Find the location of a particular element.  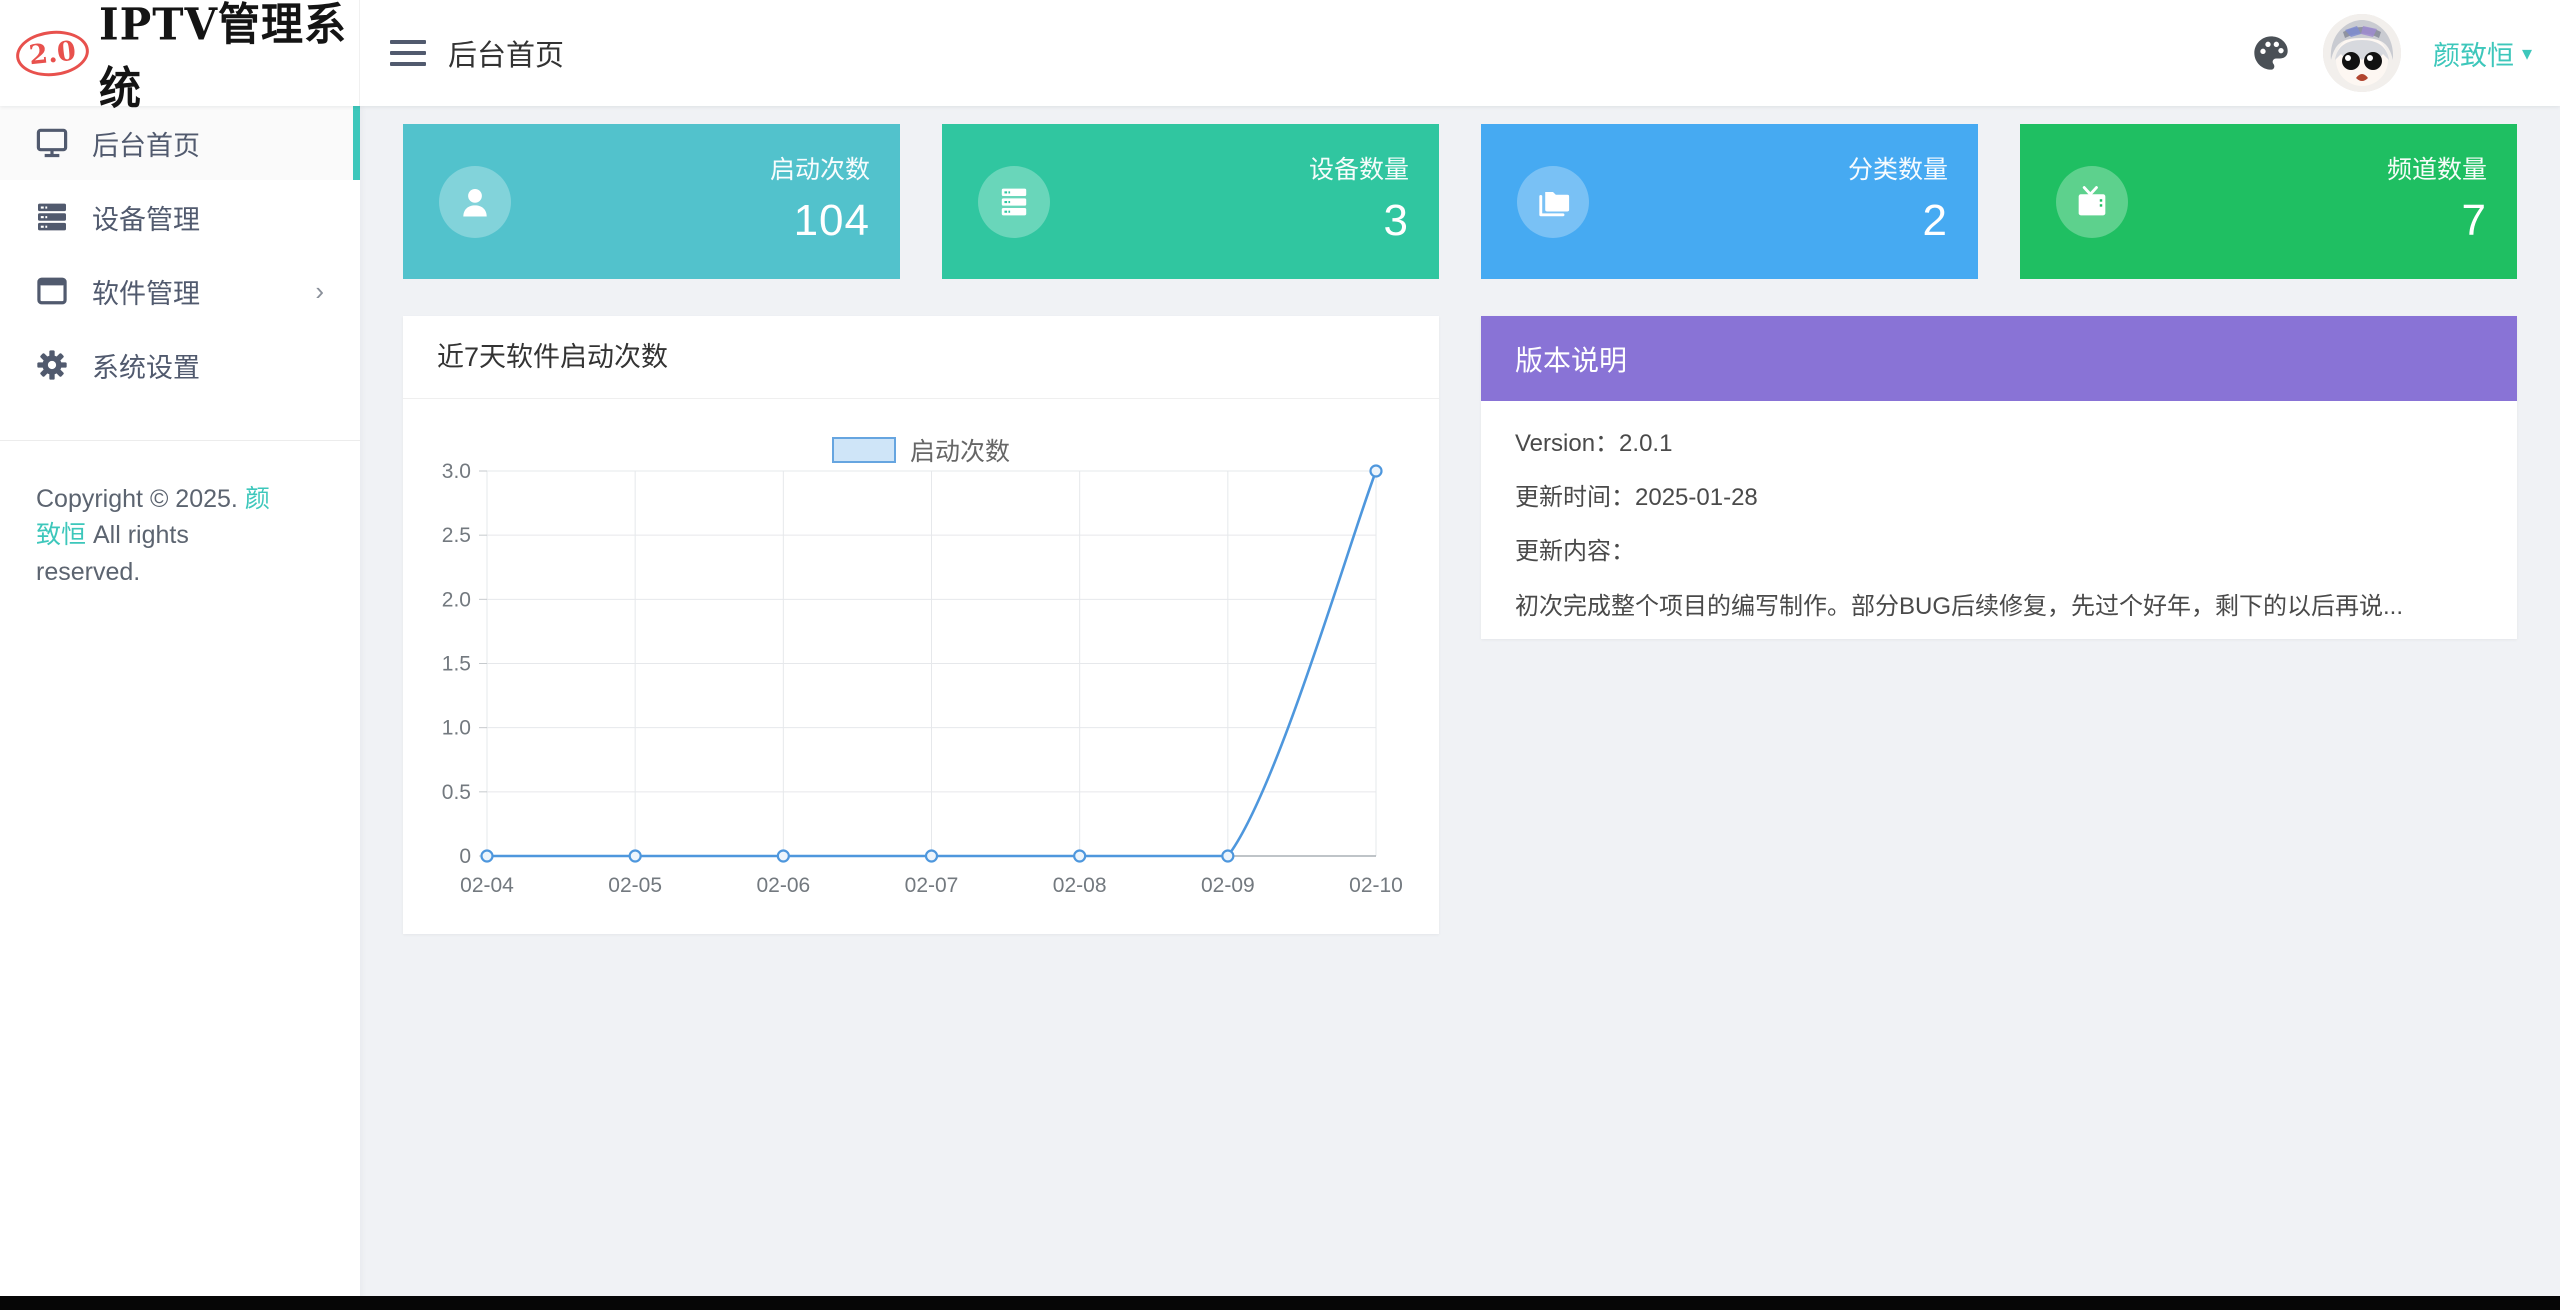

bottom-bar is located at coordinates (1280, 1303).